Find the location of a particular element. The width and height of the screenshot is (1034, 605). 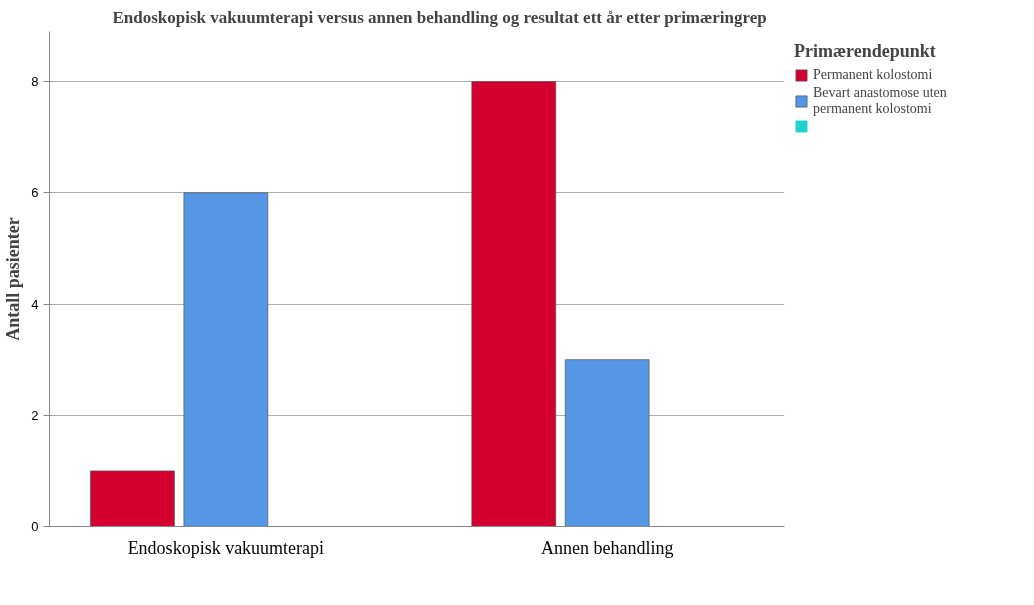

y-tick-label: 6 is located at coordinates (35, 193).